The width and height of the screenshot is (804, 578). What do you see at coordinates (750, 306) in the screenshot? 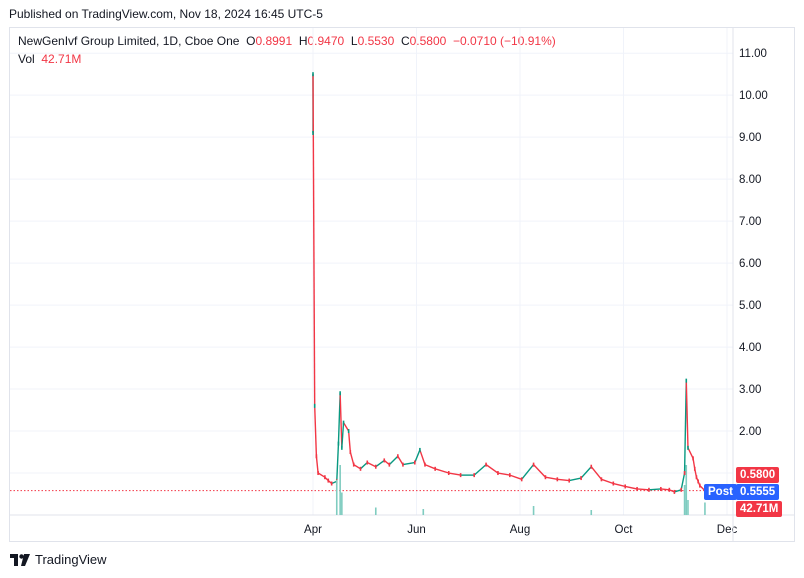
I see `y-tick-label: 5.00` at bounding box center [750, 306].